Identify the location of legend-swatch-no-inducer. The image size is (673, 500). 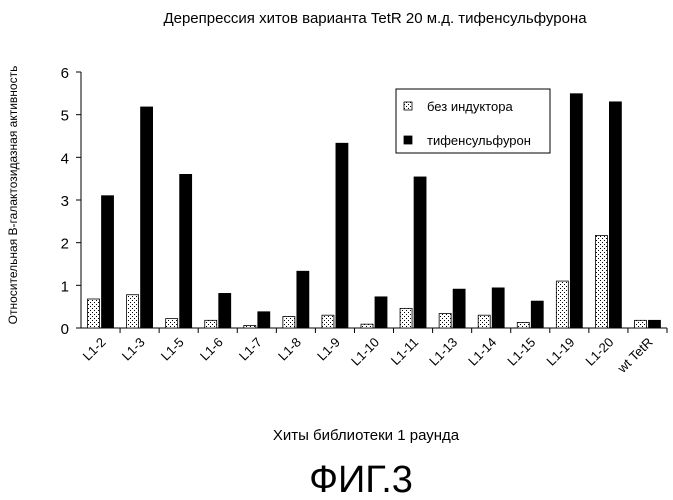
(408, 106).